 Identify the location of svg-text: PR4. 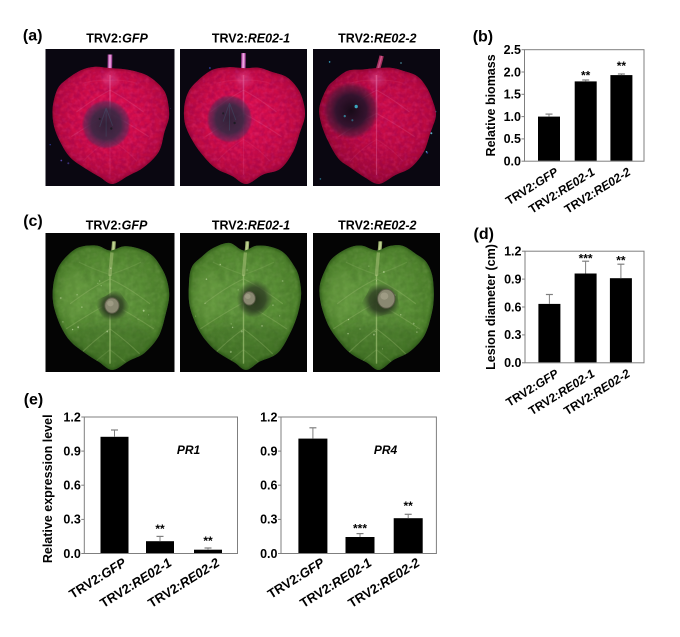
(386, 450).